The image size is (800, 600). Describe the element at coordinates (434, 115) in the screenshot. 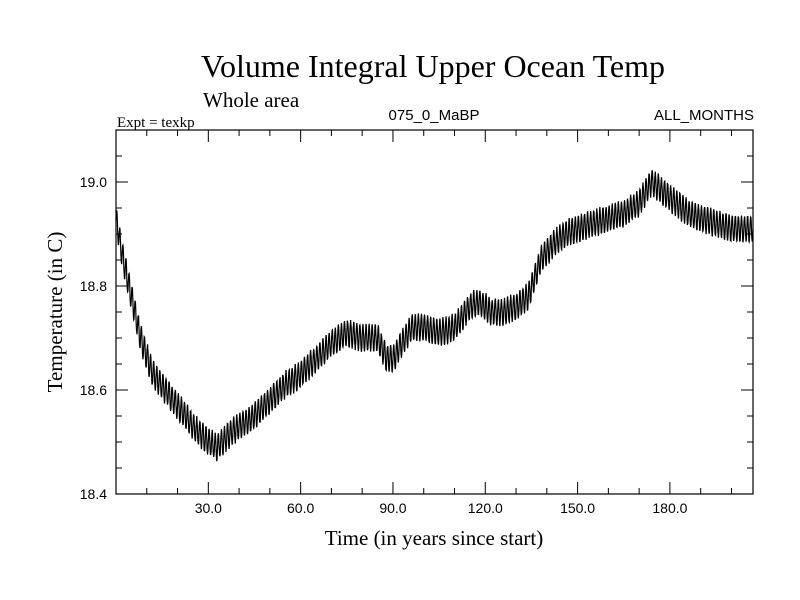

I see `run-label: 075_0_MaBP` at that location.